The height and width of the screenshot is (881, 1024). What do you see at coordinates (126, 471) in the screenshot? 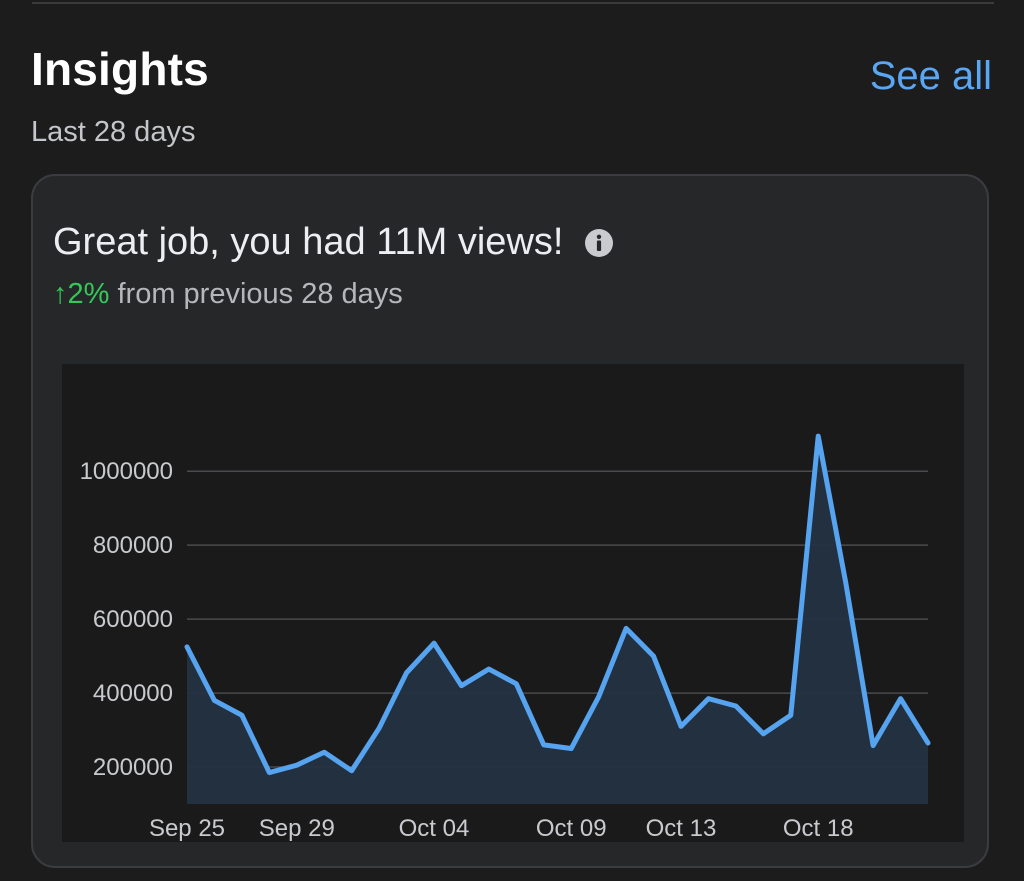
I see `y-tick-label: 1000000` at bounding box center [126, 471].